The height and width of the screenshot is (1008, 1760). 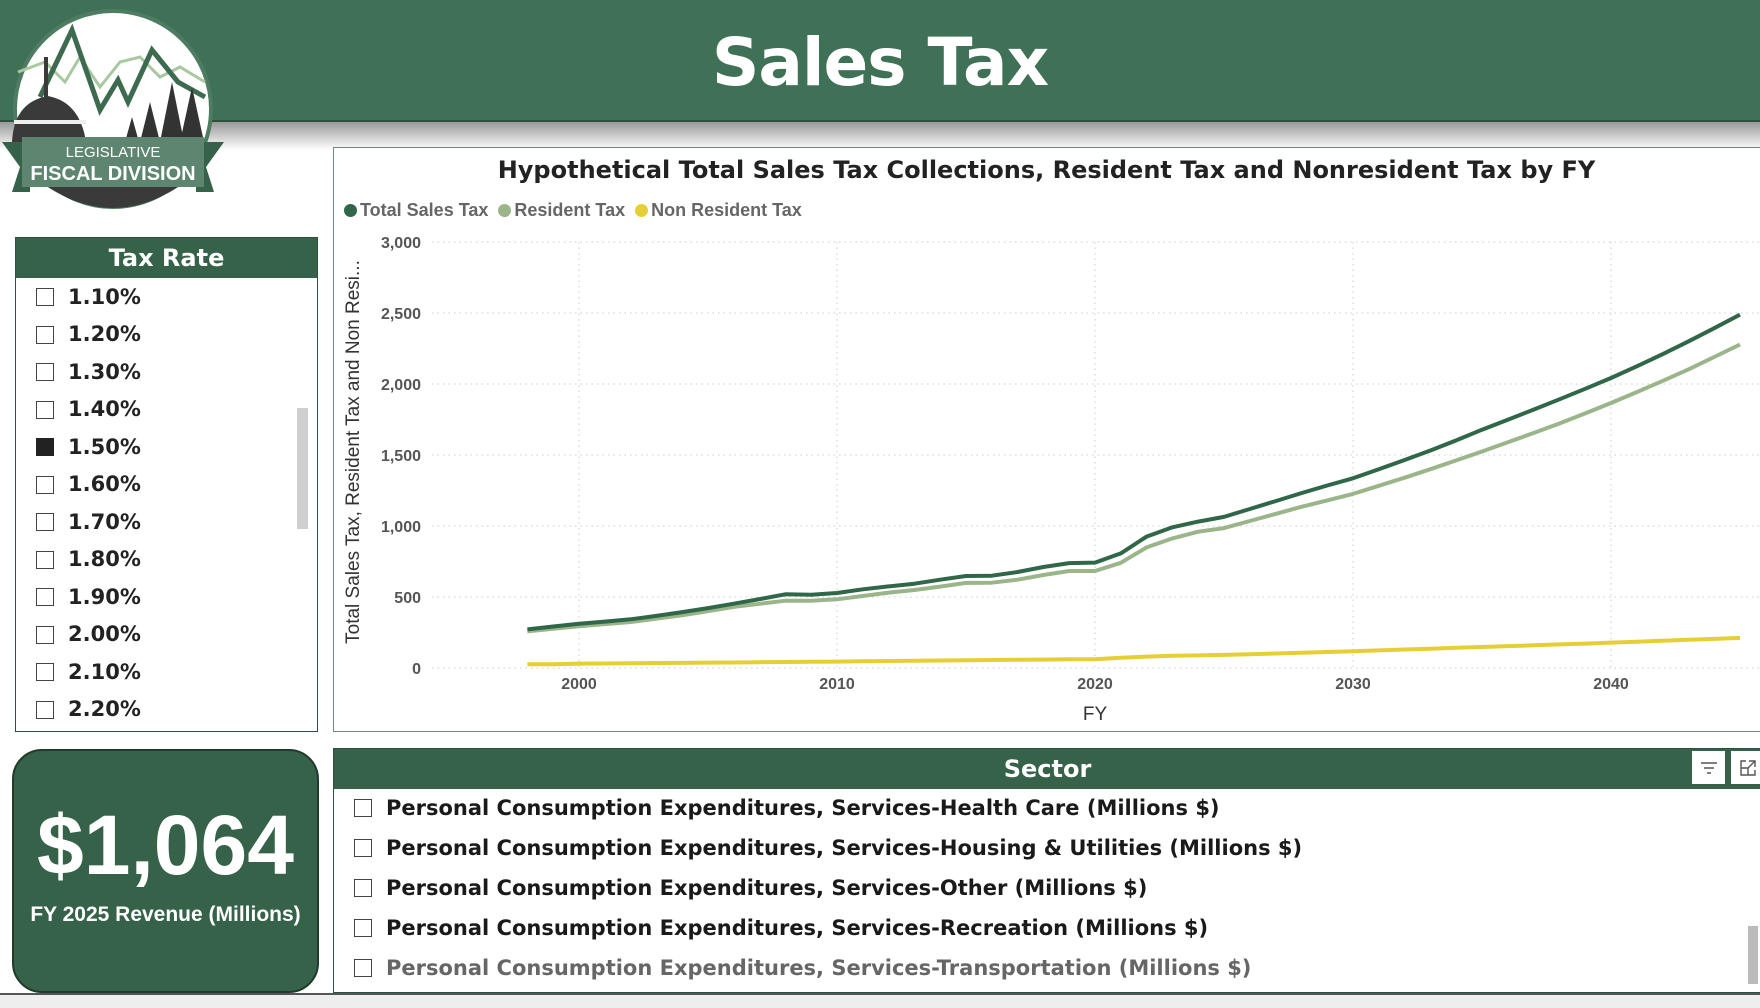 What do you see at coordinates (1095, 714) in the screenshot?
I see `x-axis-label: FY` at bounding box center [1095, 714].